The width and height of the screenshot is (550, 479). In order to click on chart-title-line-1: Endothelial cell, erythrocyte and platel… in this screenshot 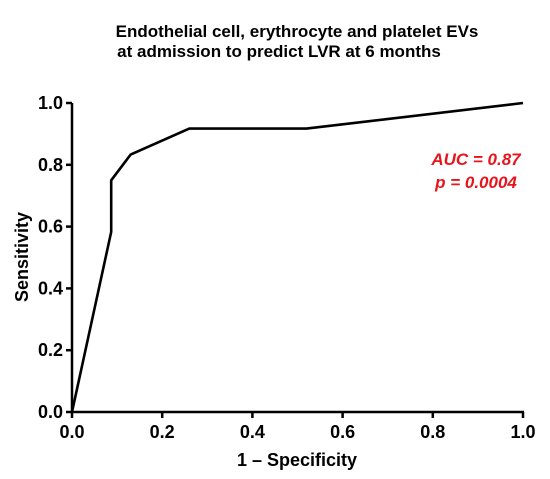, I will do `click(297, 31)`.